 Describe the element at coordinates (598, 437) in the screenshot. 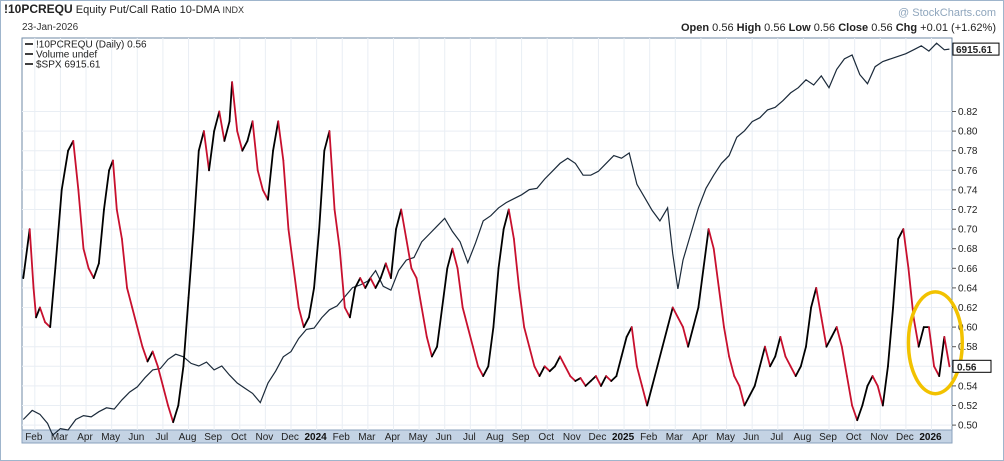

I see `x-month-label: Dec` at that location.